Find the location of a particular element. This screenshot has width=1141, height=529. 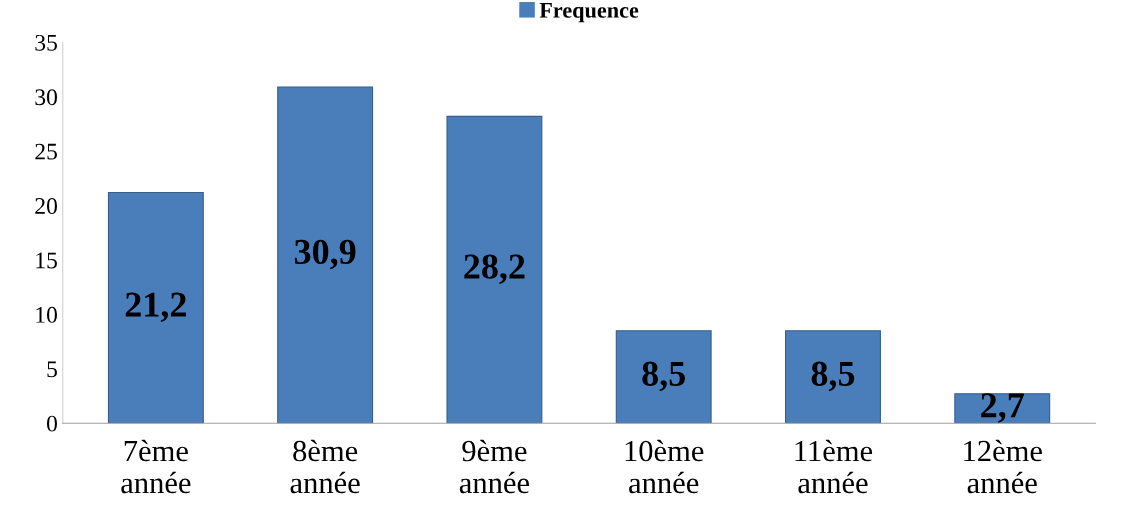

x-tick-label: 12ème année is located at coordinates (1003, 466).